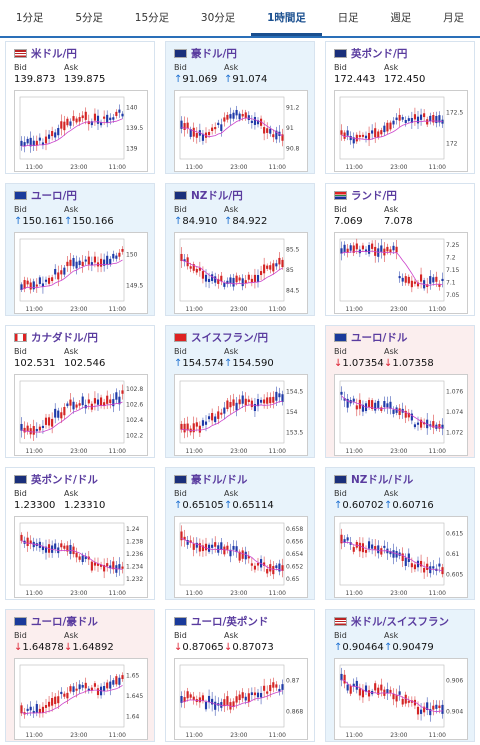  I want to click on tab-2: 15分足, so click(152, 18).